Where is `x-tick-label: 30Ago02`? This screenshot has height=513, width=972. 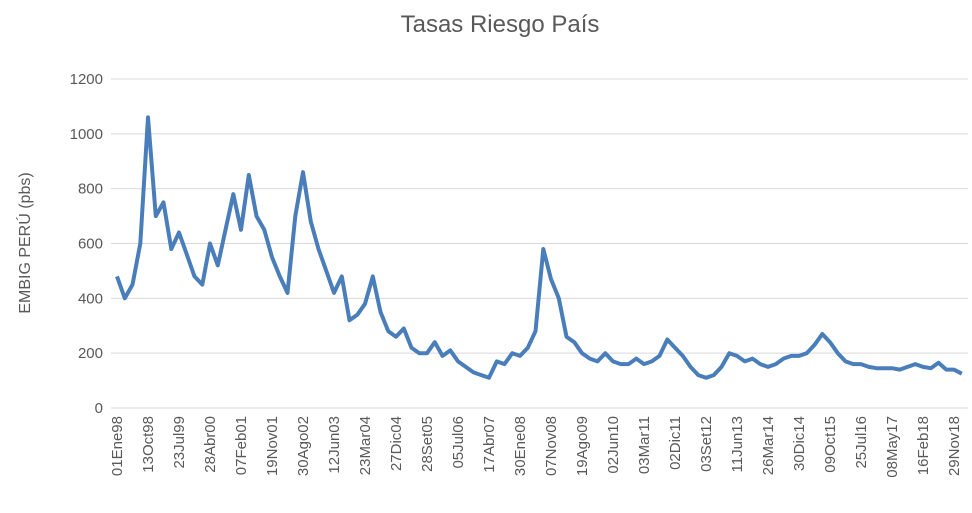 x-tick-label: 30Ago02 is located at coordinates (303, 446).